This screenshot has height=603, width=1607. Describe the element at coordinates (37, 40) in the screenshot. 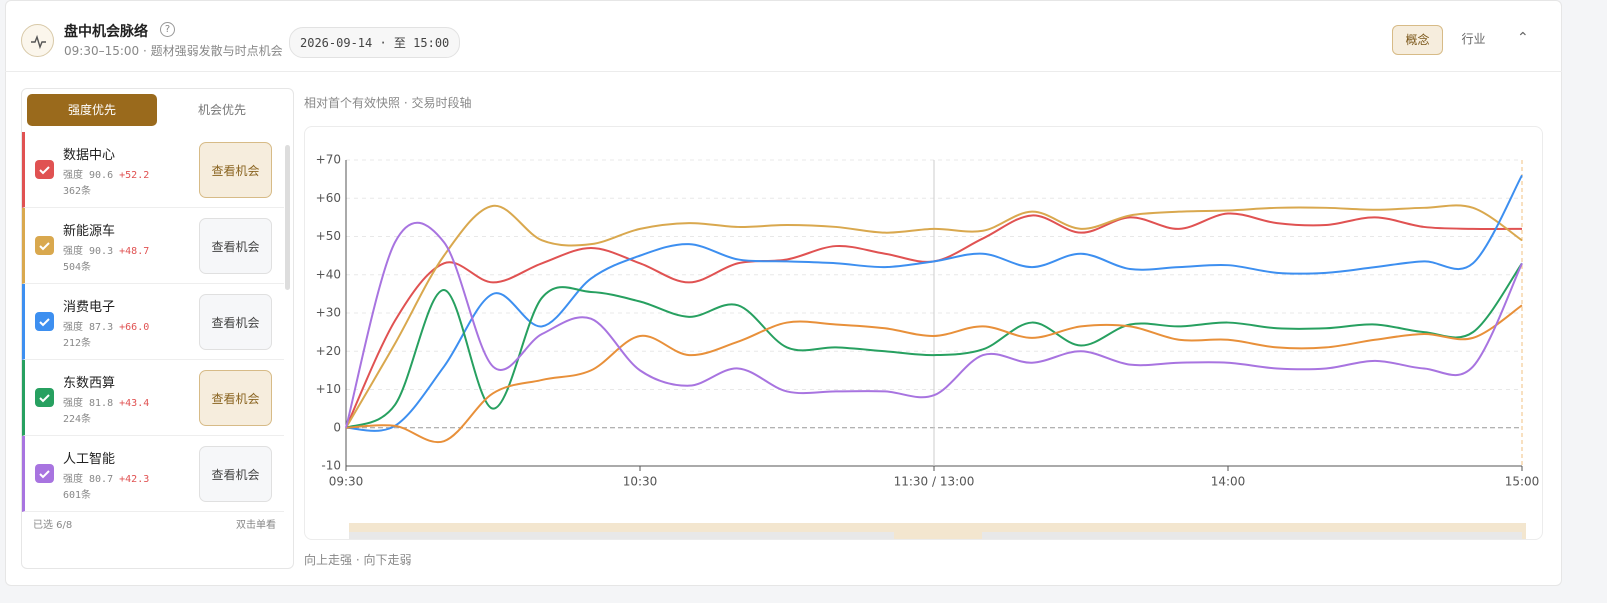

I see `pulse-icon` at that location.